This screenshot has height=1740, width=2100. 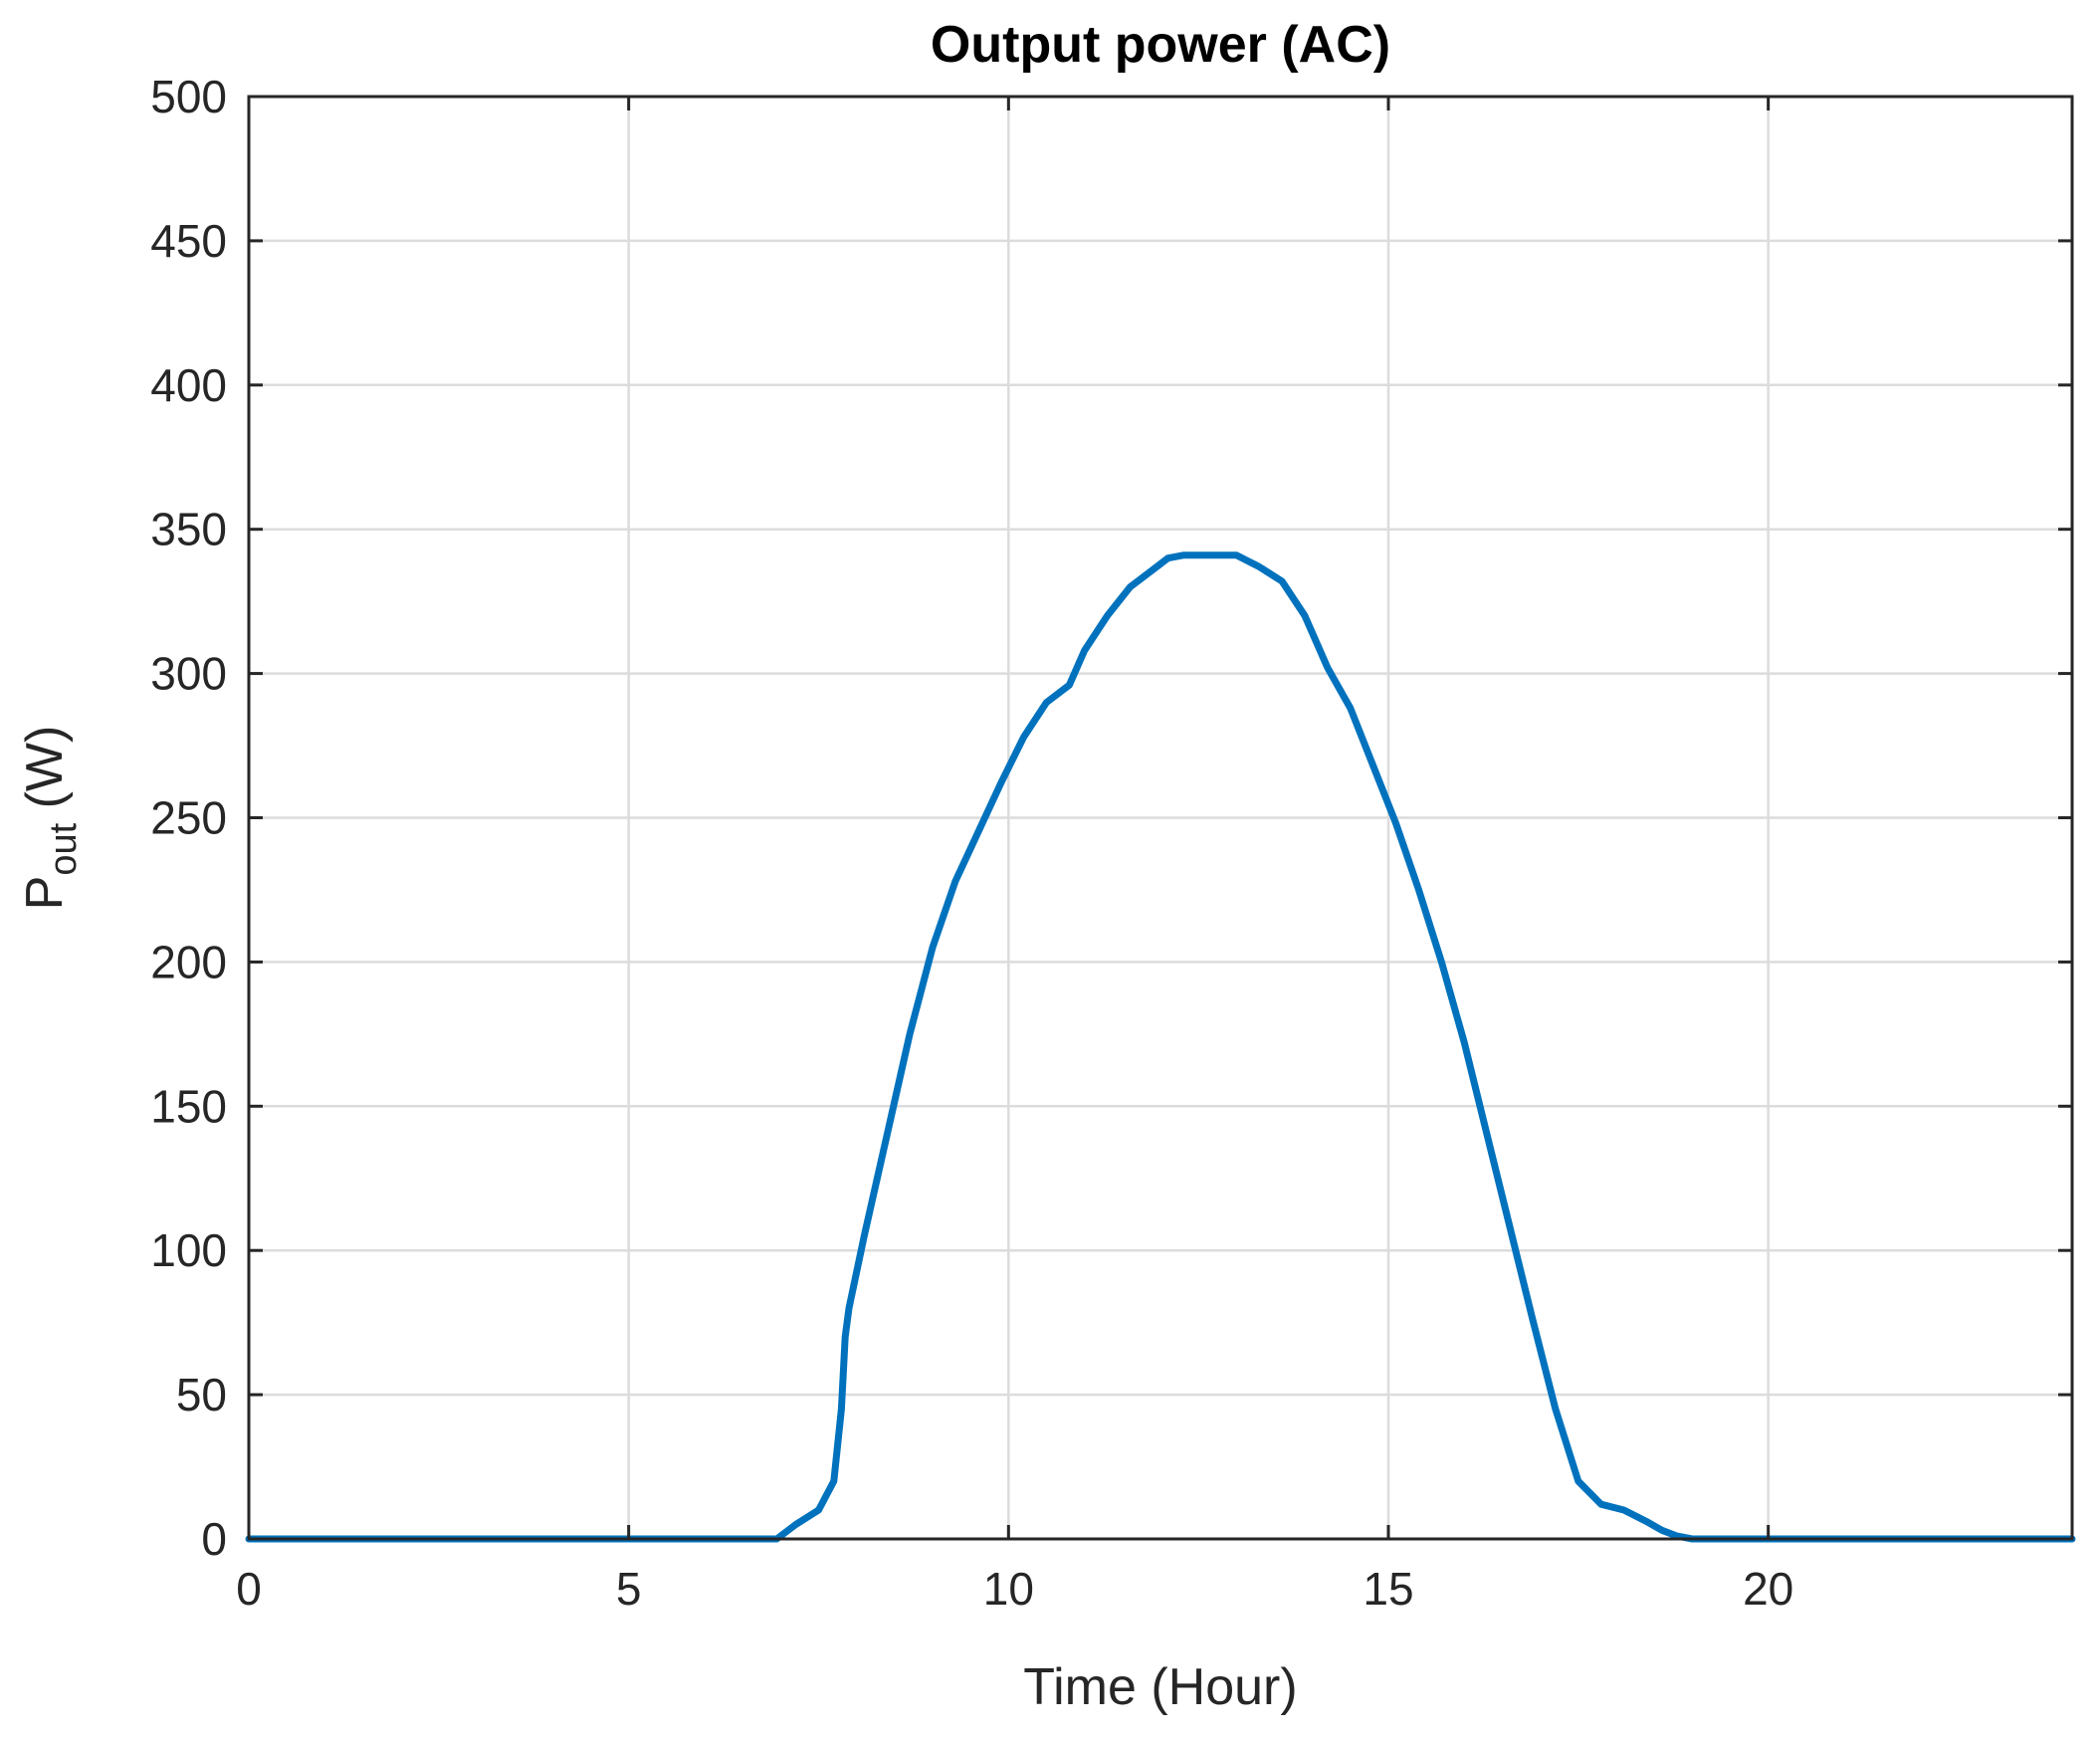 I want to click on y-tick-label: 200, so click(x=188, y=962).